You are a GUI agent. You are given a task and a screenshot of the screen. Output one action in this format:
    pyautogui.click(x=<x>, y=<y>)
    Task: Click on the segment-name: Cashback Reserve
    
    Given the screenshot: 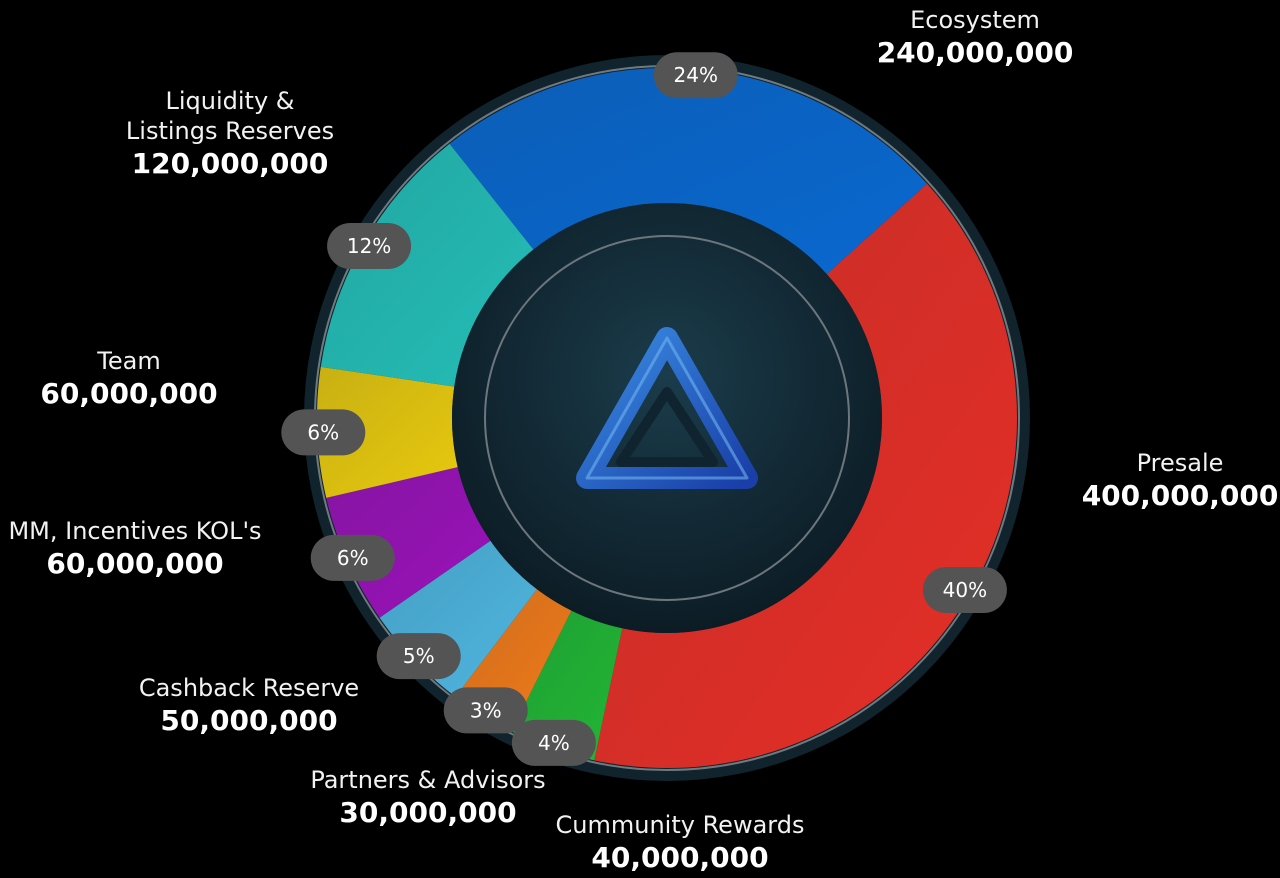 What is the action you would take?
    pyautogui.click(x=249, y=688)
    